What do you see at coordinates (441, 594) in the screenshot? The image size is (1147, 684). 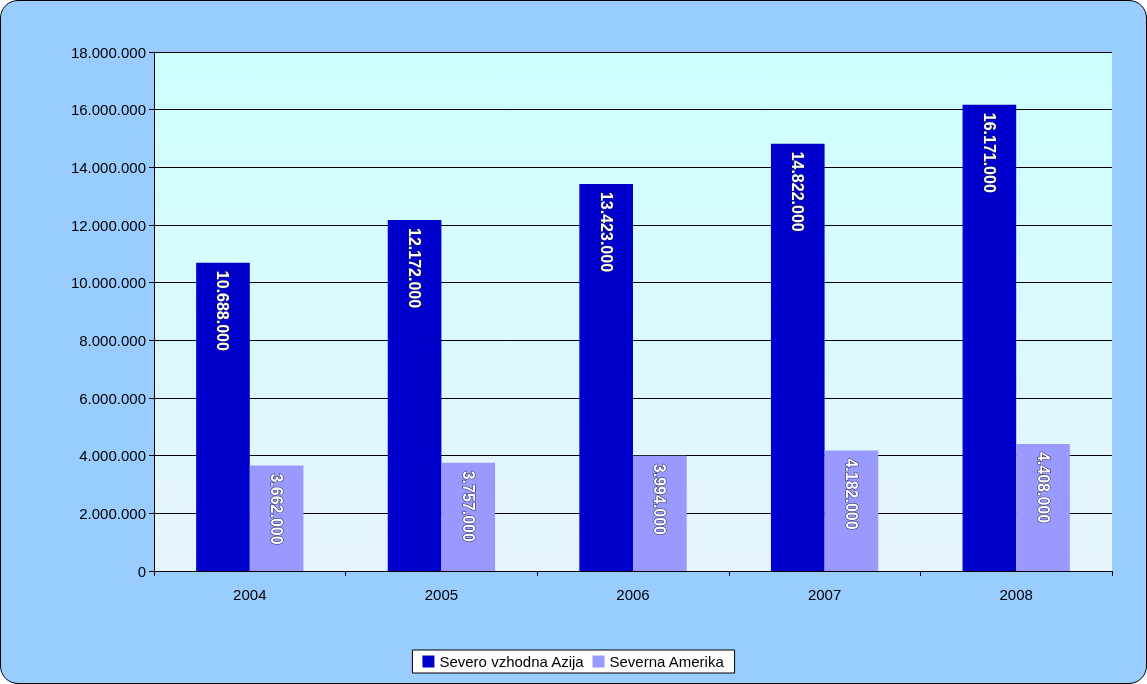 I see `x-tick-label: 2005` at bounding box center [441, 594].